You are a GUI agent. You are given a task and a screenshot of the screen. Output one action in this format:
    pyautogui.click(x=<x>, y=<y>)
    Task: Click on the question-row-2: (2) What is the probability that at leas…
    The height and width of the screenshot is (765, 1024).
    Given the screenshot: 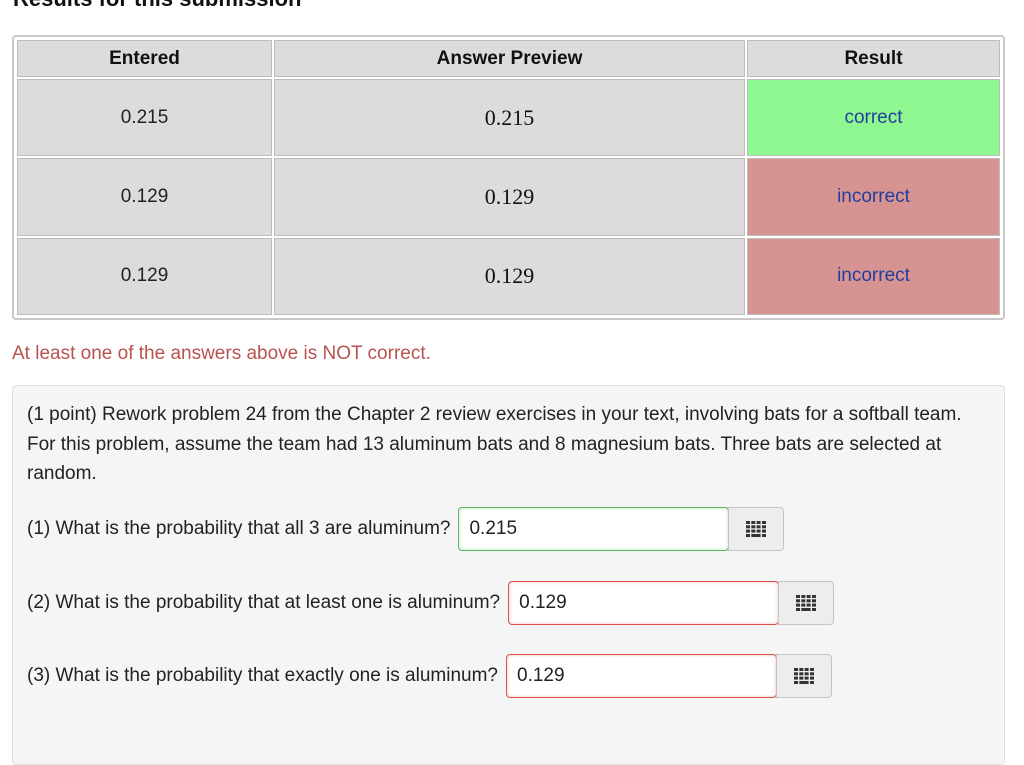 What is the action you would take?
    pyautogui.click(x=431, y=603)
    